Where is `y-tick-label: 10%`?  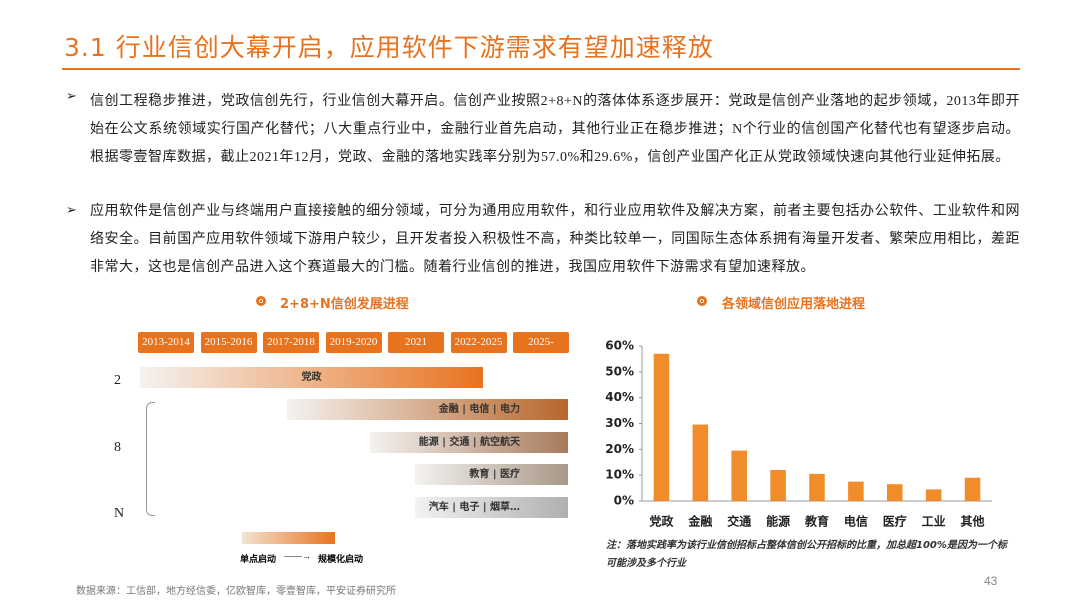
y-tick-label: 10% is located at coordinates (619, 475).